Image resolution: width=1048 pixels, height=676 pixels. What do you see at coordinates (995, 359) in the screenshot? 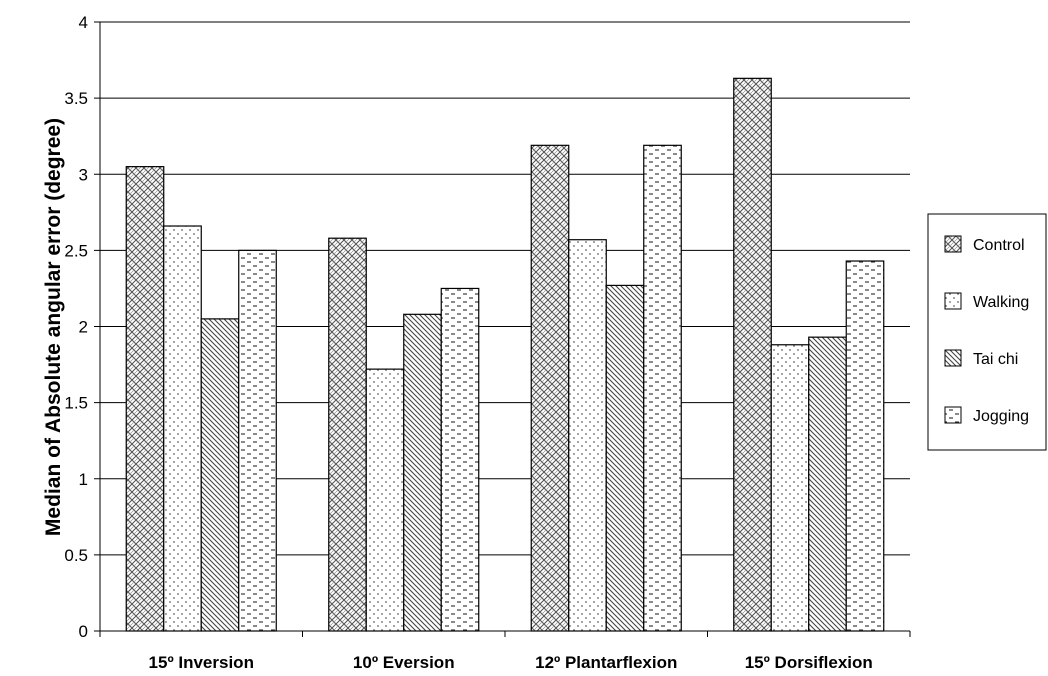
I see `legend-label: Tai chi` at bounding box center [995, 359].